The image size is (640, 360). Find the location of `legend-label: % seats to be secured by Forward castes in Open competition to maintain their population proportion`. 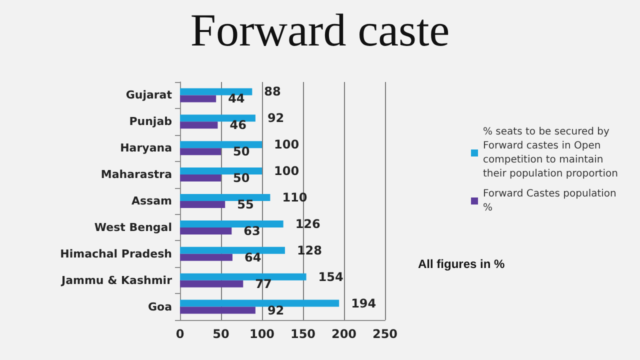

legend-label: % seats to be secured by Forward castes in Open competition to maintain their population proportion is located at coordinates (550, 153).